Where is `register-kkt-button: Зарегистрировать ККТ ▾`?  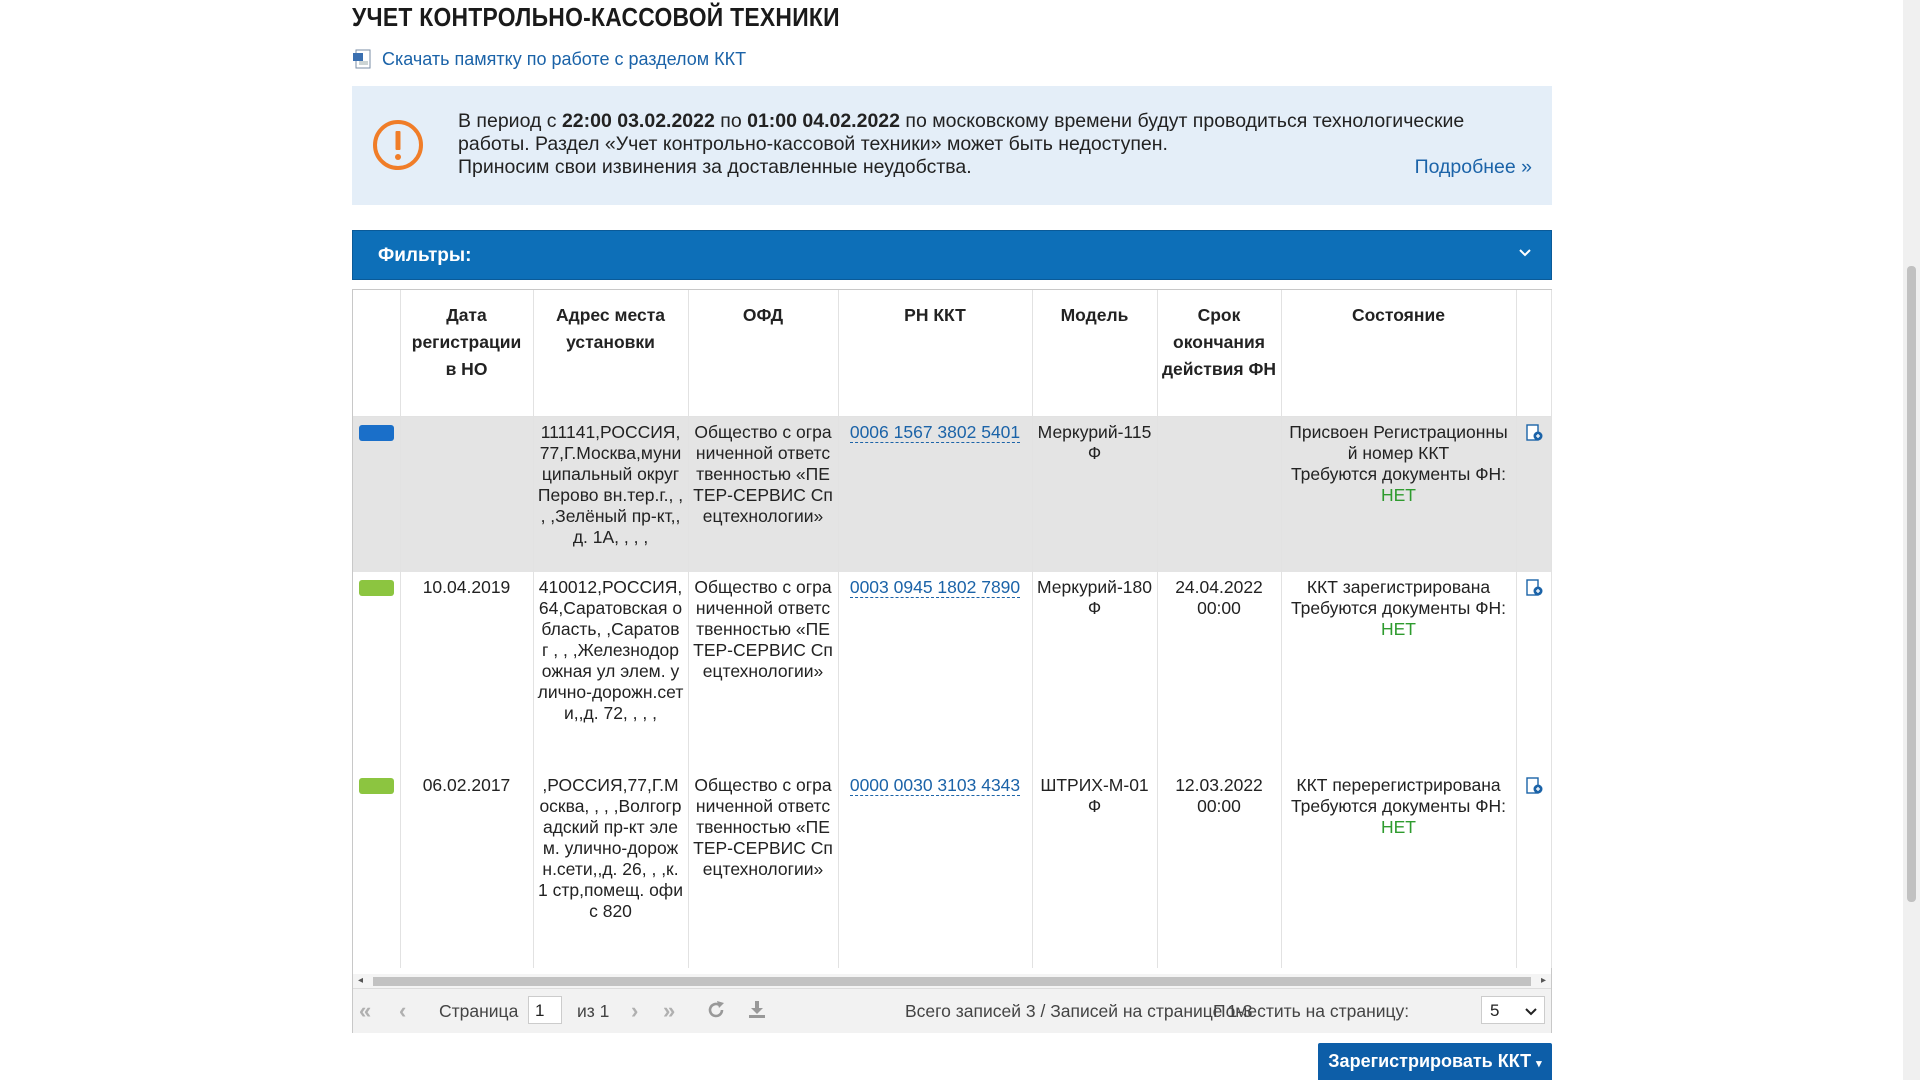 register-kkt-button: Зарегистрировать ККТ ▾ is located at coordinates (1435, 1061).